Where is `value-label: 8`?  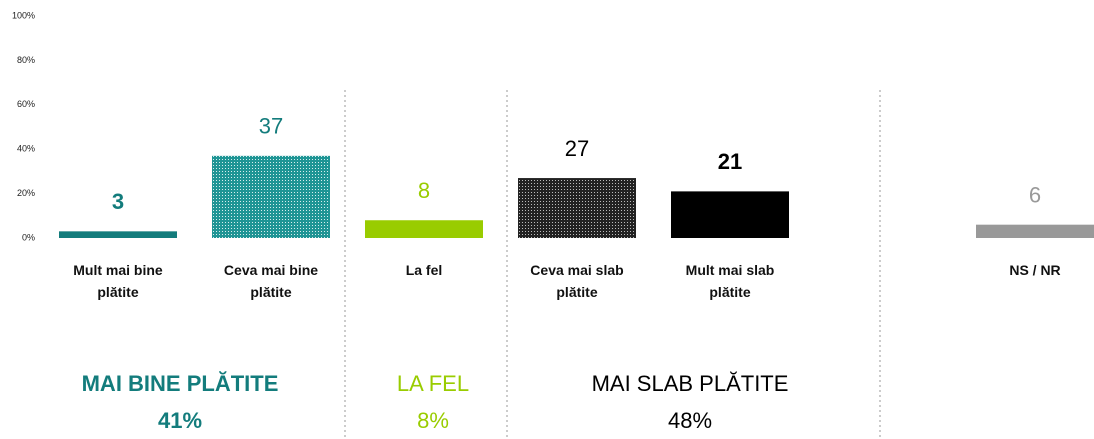
value-label: 8 is located at coordinates (424, 190).